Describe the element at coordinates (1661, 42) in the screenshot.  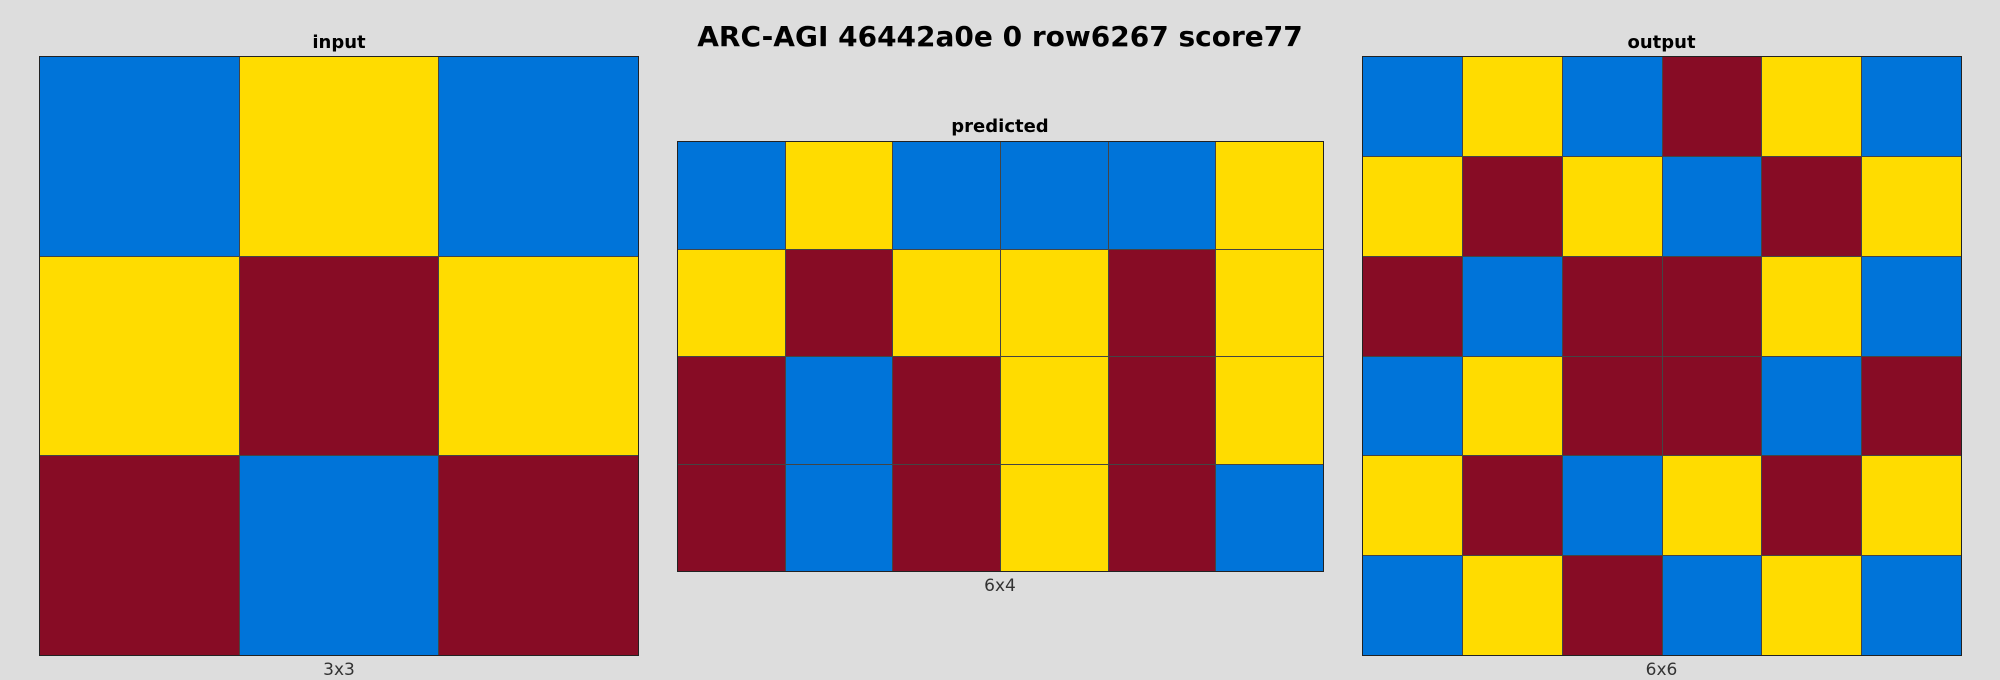
I see `output-panel-title: output` at that location.